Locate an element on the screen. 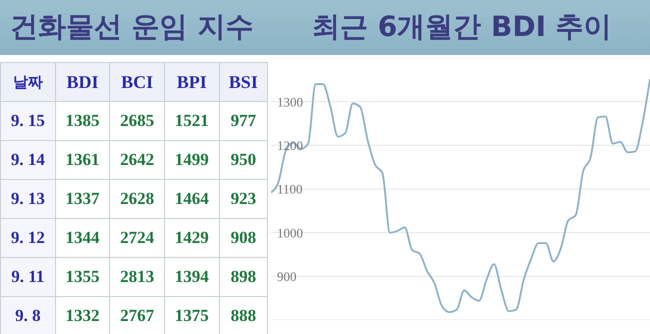  data-label: 1361 is located at coordinates (82, 160).